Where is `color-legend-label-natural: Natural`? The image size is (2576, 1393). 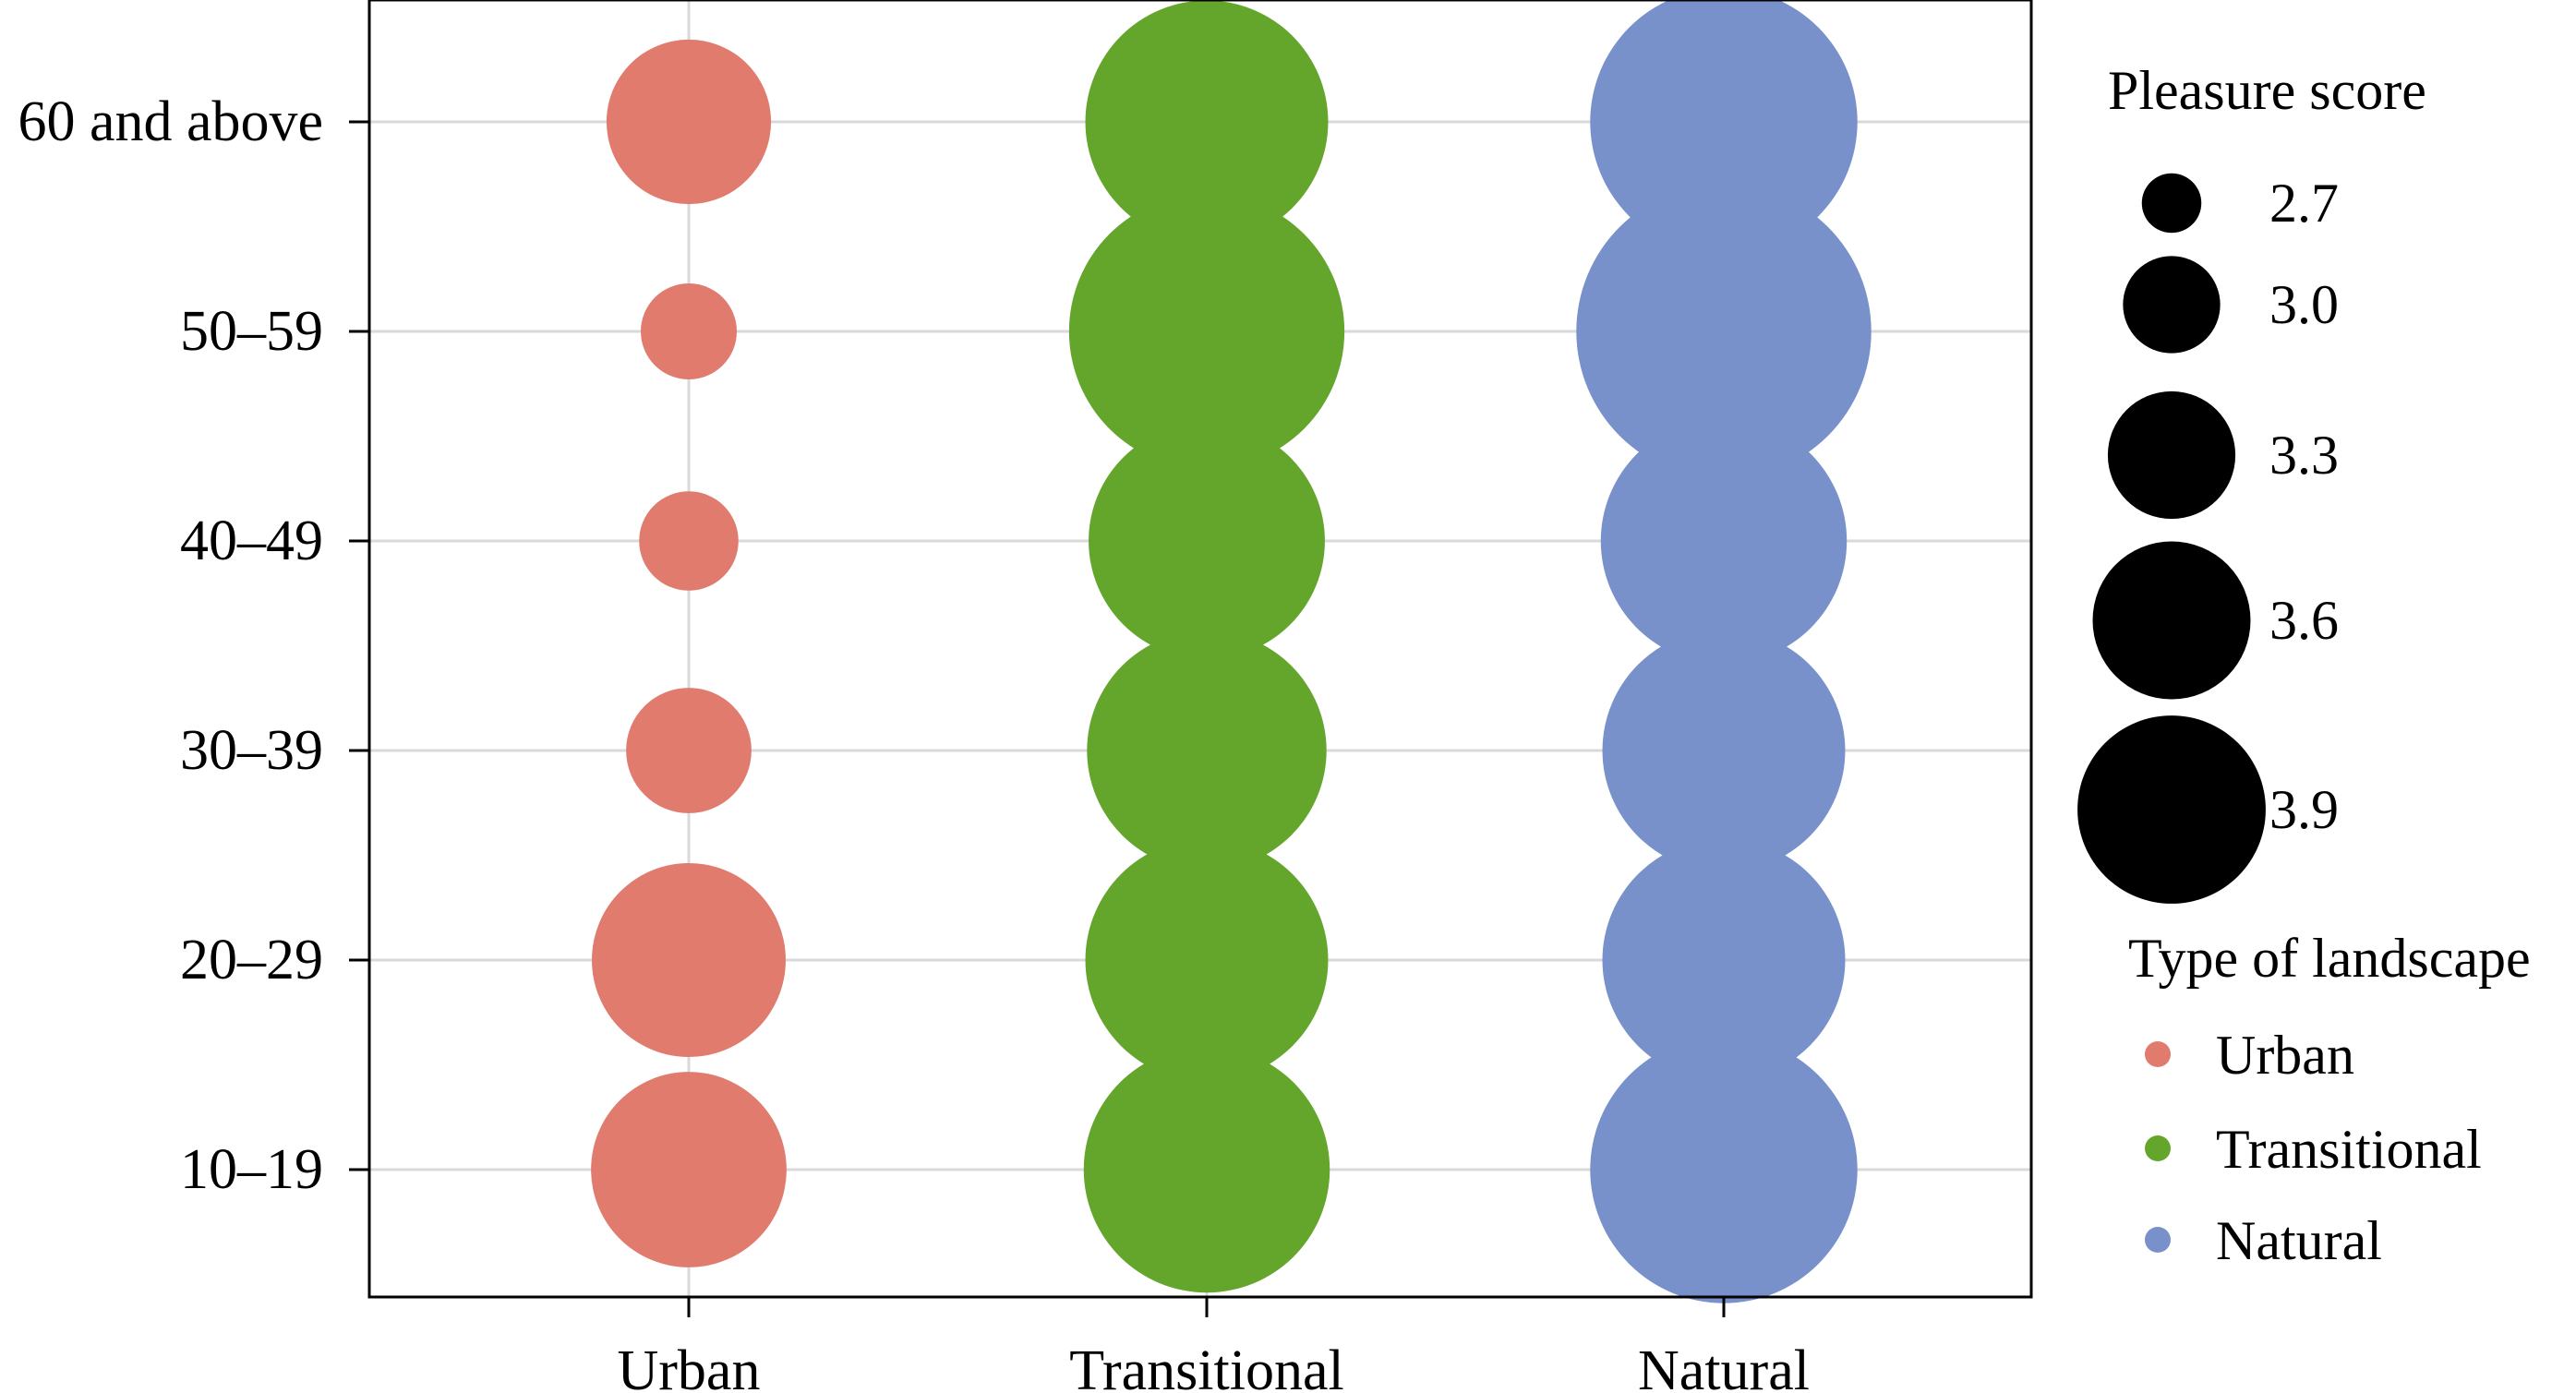 color-legend-label-natural: Natural is located at coordinates (2299, 1241).